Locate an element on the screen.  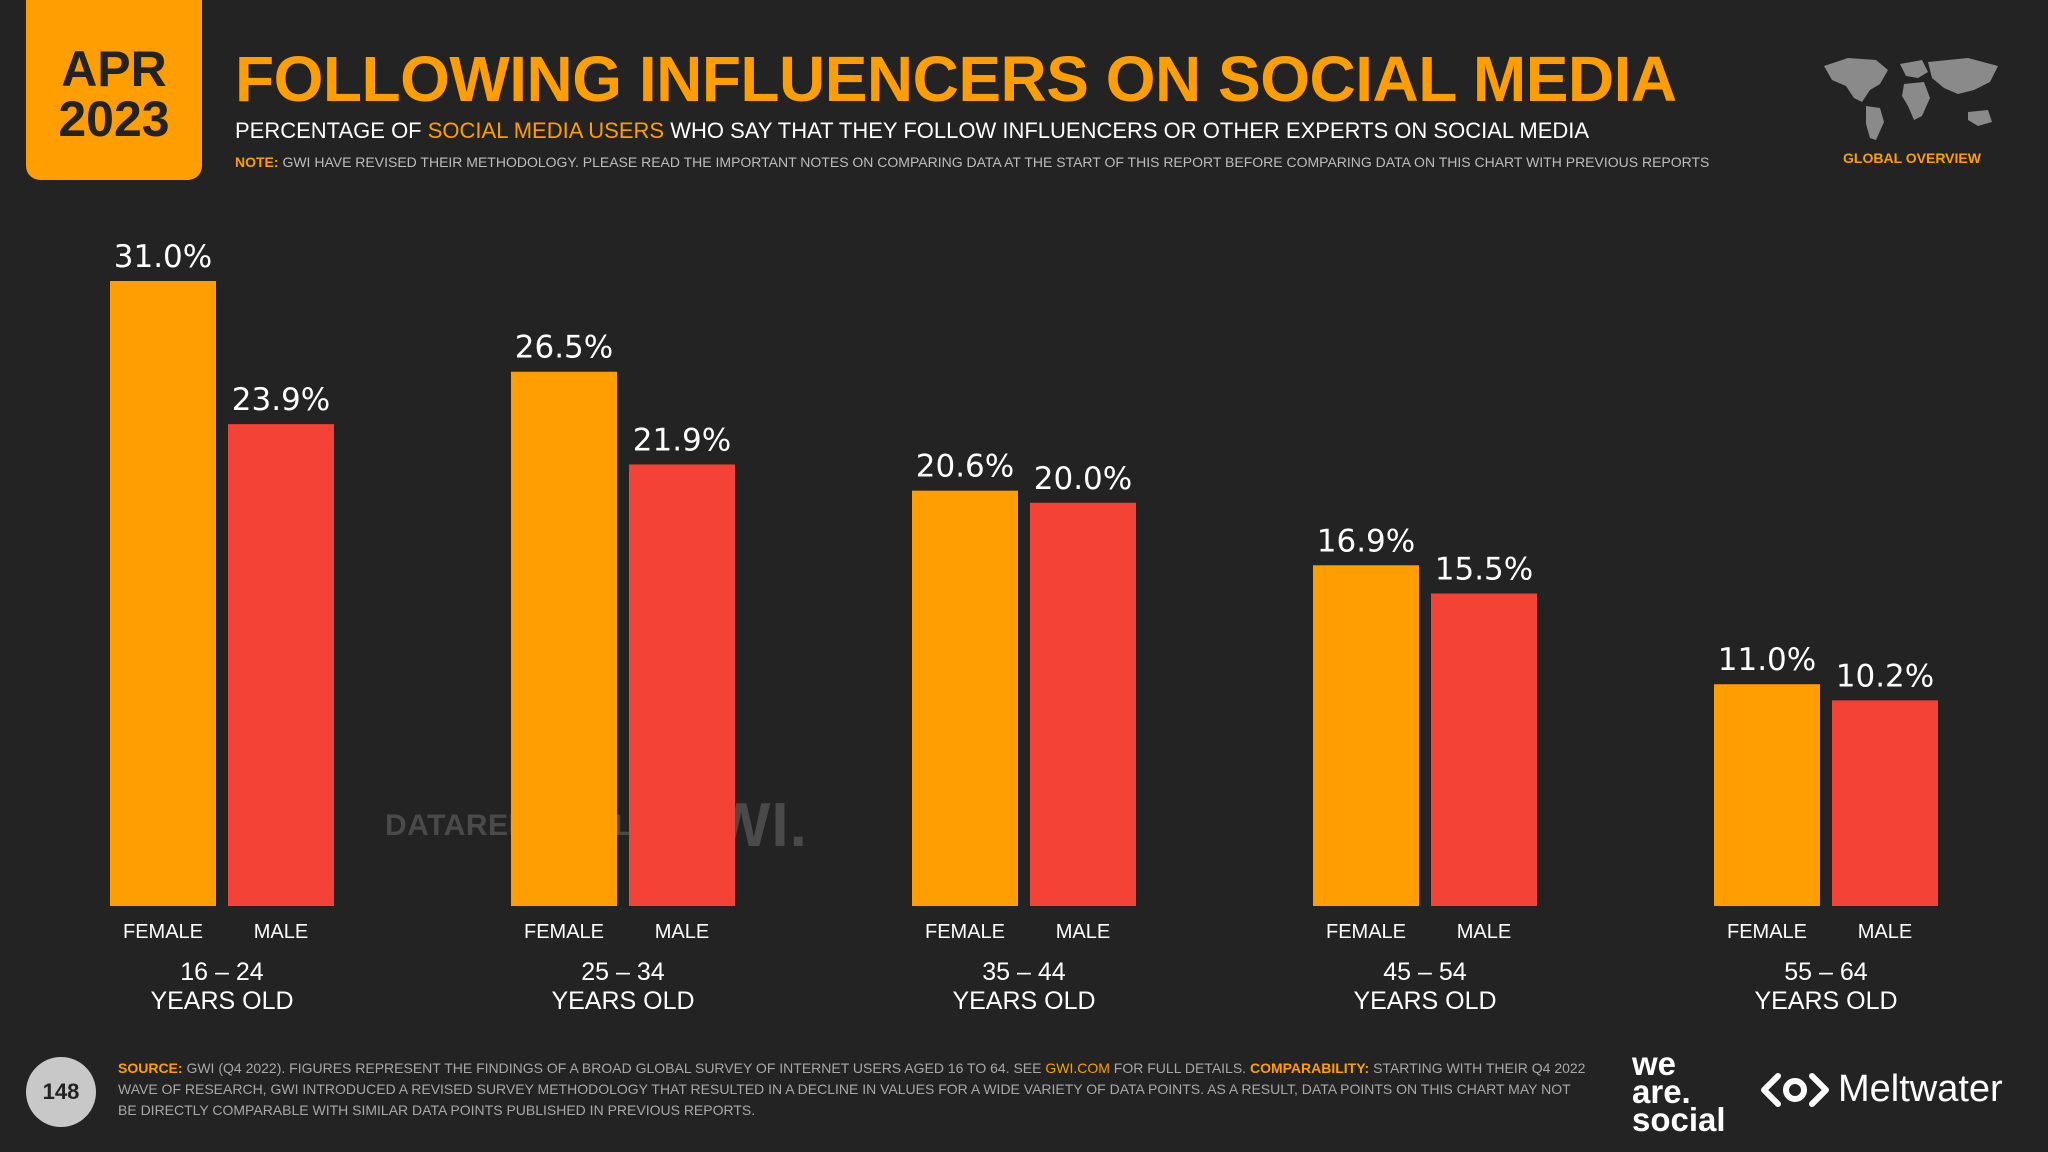
page-number: 148 is located at coordinates (61, 1092).